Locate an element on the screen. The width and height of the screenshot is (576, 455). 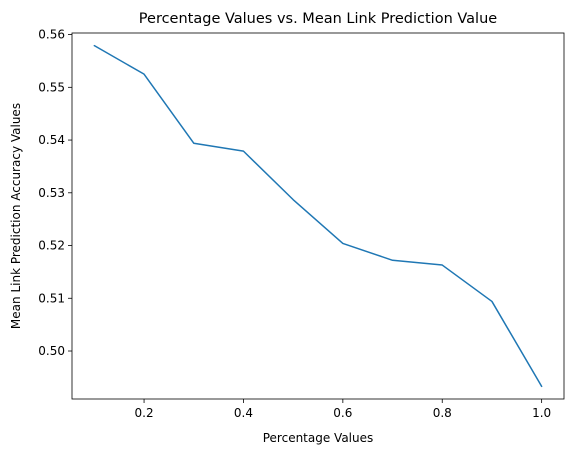
x-tick-label: 0.4 is located at coordinates (243, 413).